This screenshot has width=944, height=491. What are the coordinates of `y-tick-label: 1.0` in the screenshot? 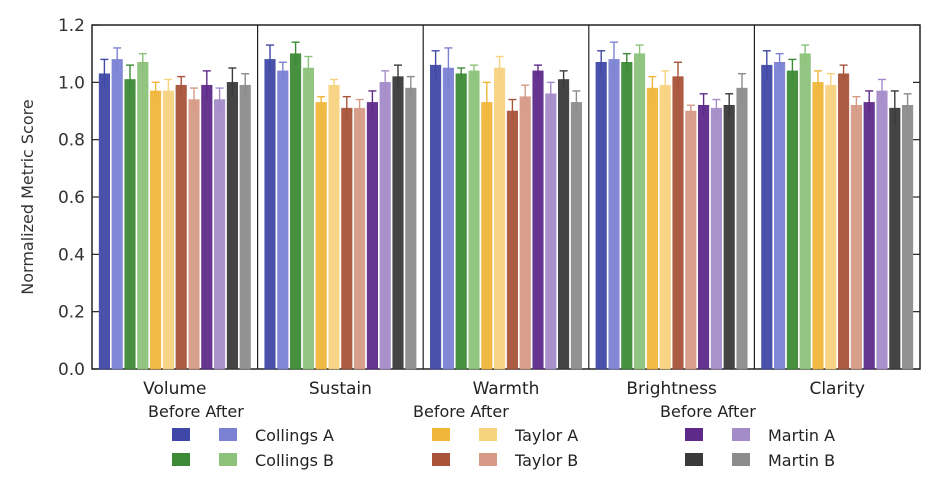 It's located at (71, 83).